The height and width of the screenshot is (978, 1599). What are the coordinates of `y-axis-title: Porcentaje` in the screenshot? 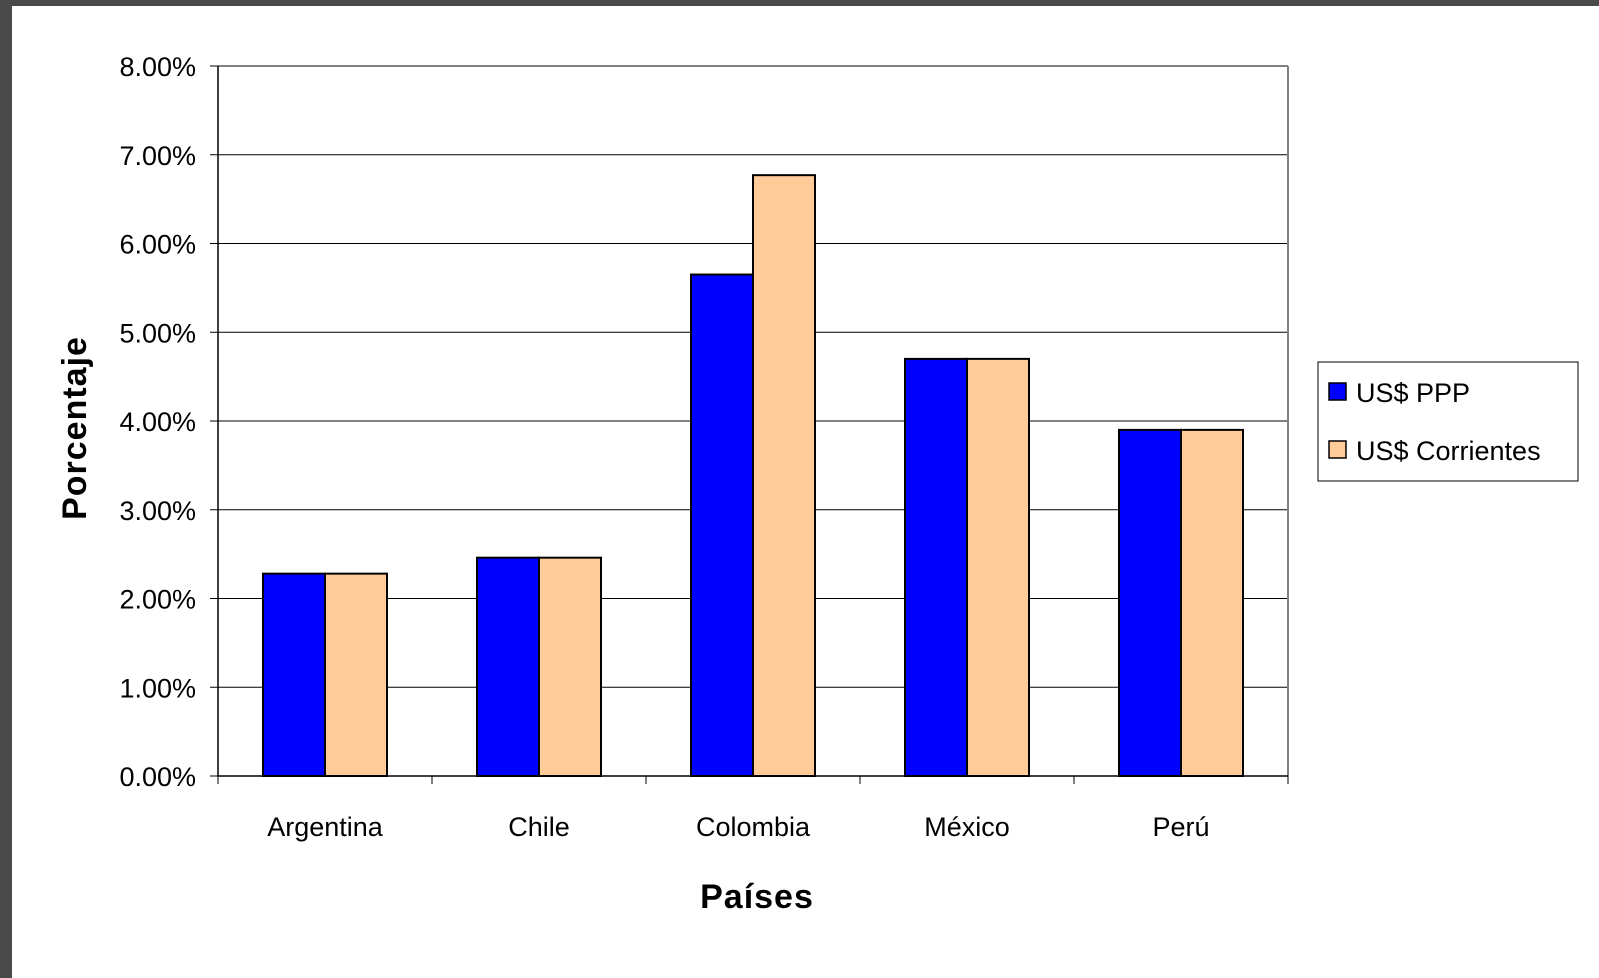 It's located at (75, 428).